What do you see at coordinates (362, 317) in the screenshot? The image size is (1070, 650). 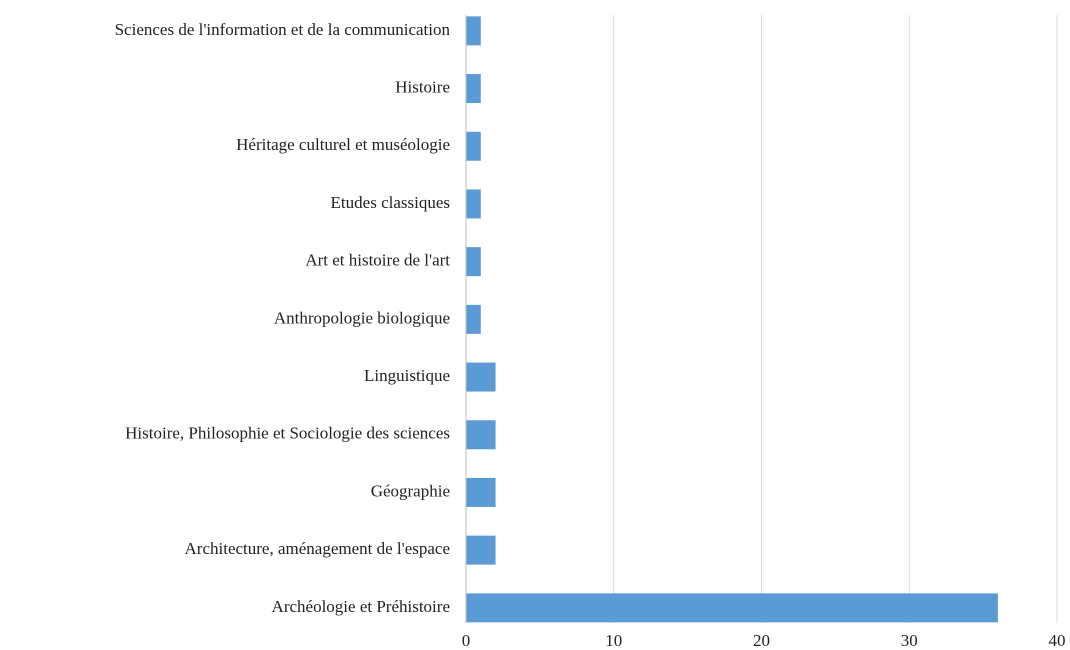 I see `y-tick-label: Anthropologie biologique` at bounding box center [362, 317].